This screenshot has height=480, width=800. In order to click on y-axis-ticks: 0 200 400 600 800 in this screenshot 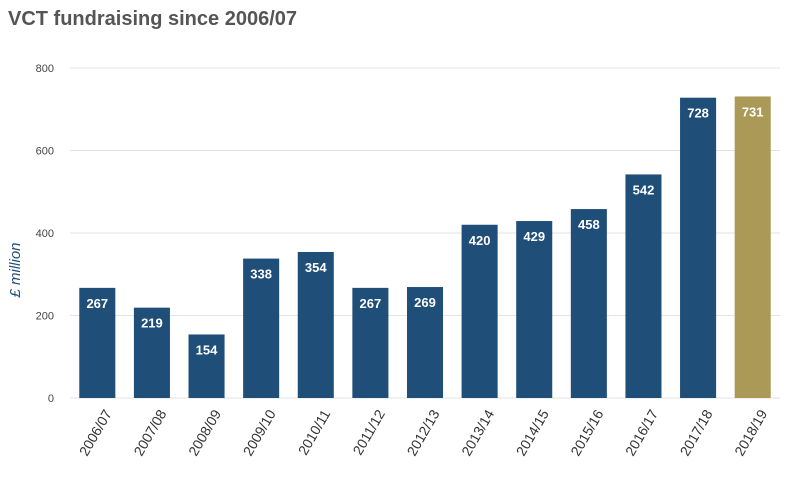, I will do `click(45, 234)`.